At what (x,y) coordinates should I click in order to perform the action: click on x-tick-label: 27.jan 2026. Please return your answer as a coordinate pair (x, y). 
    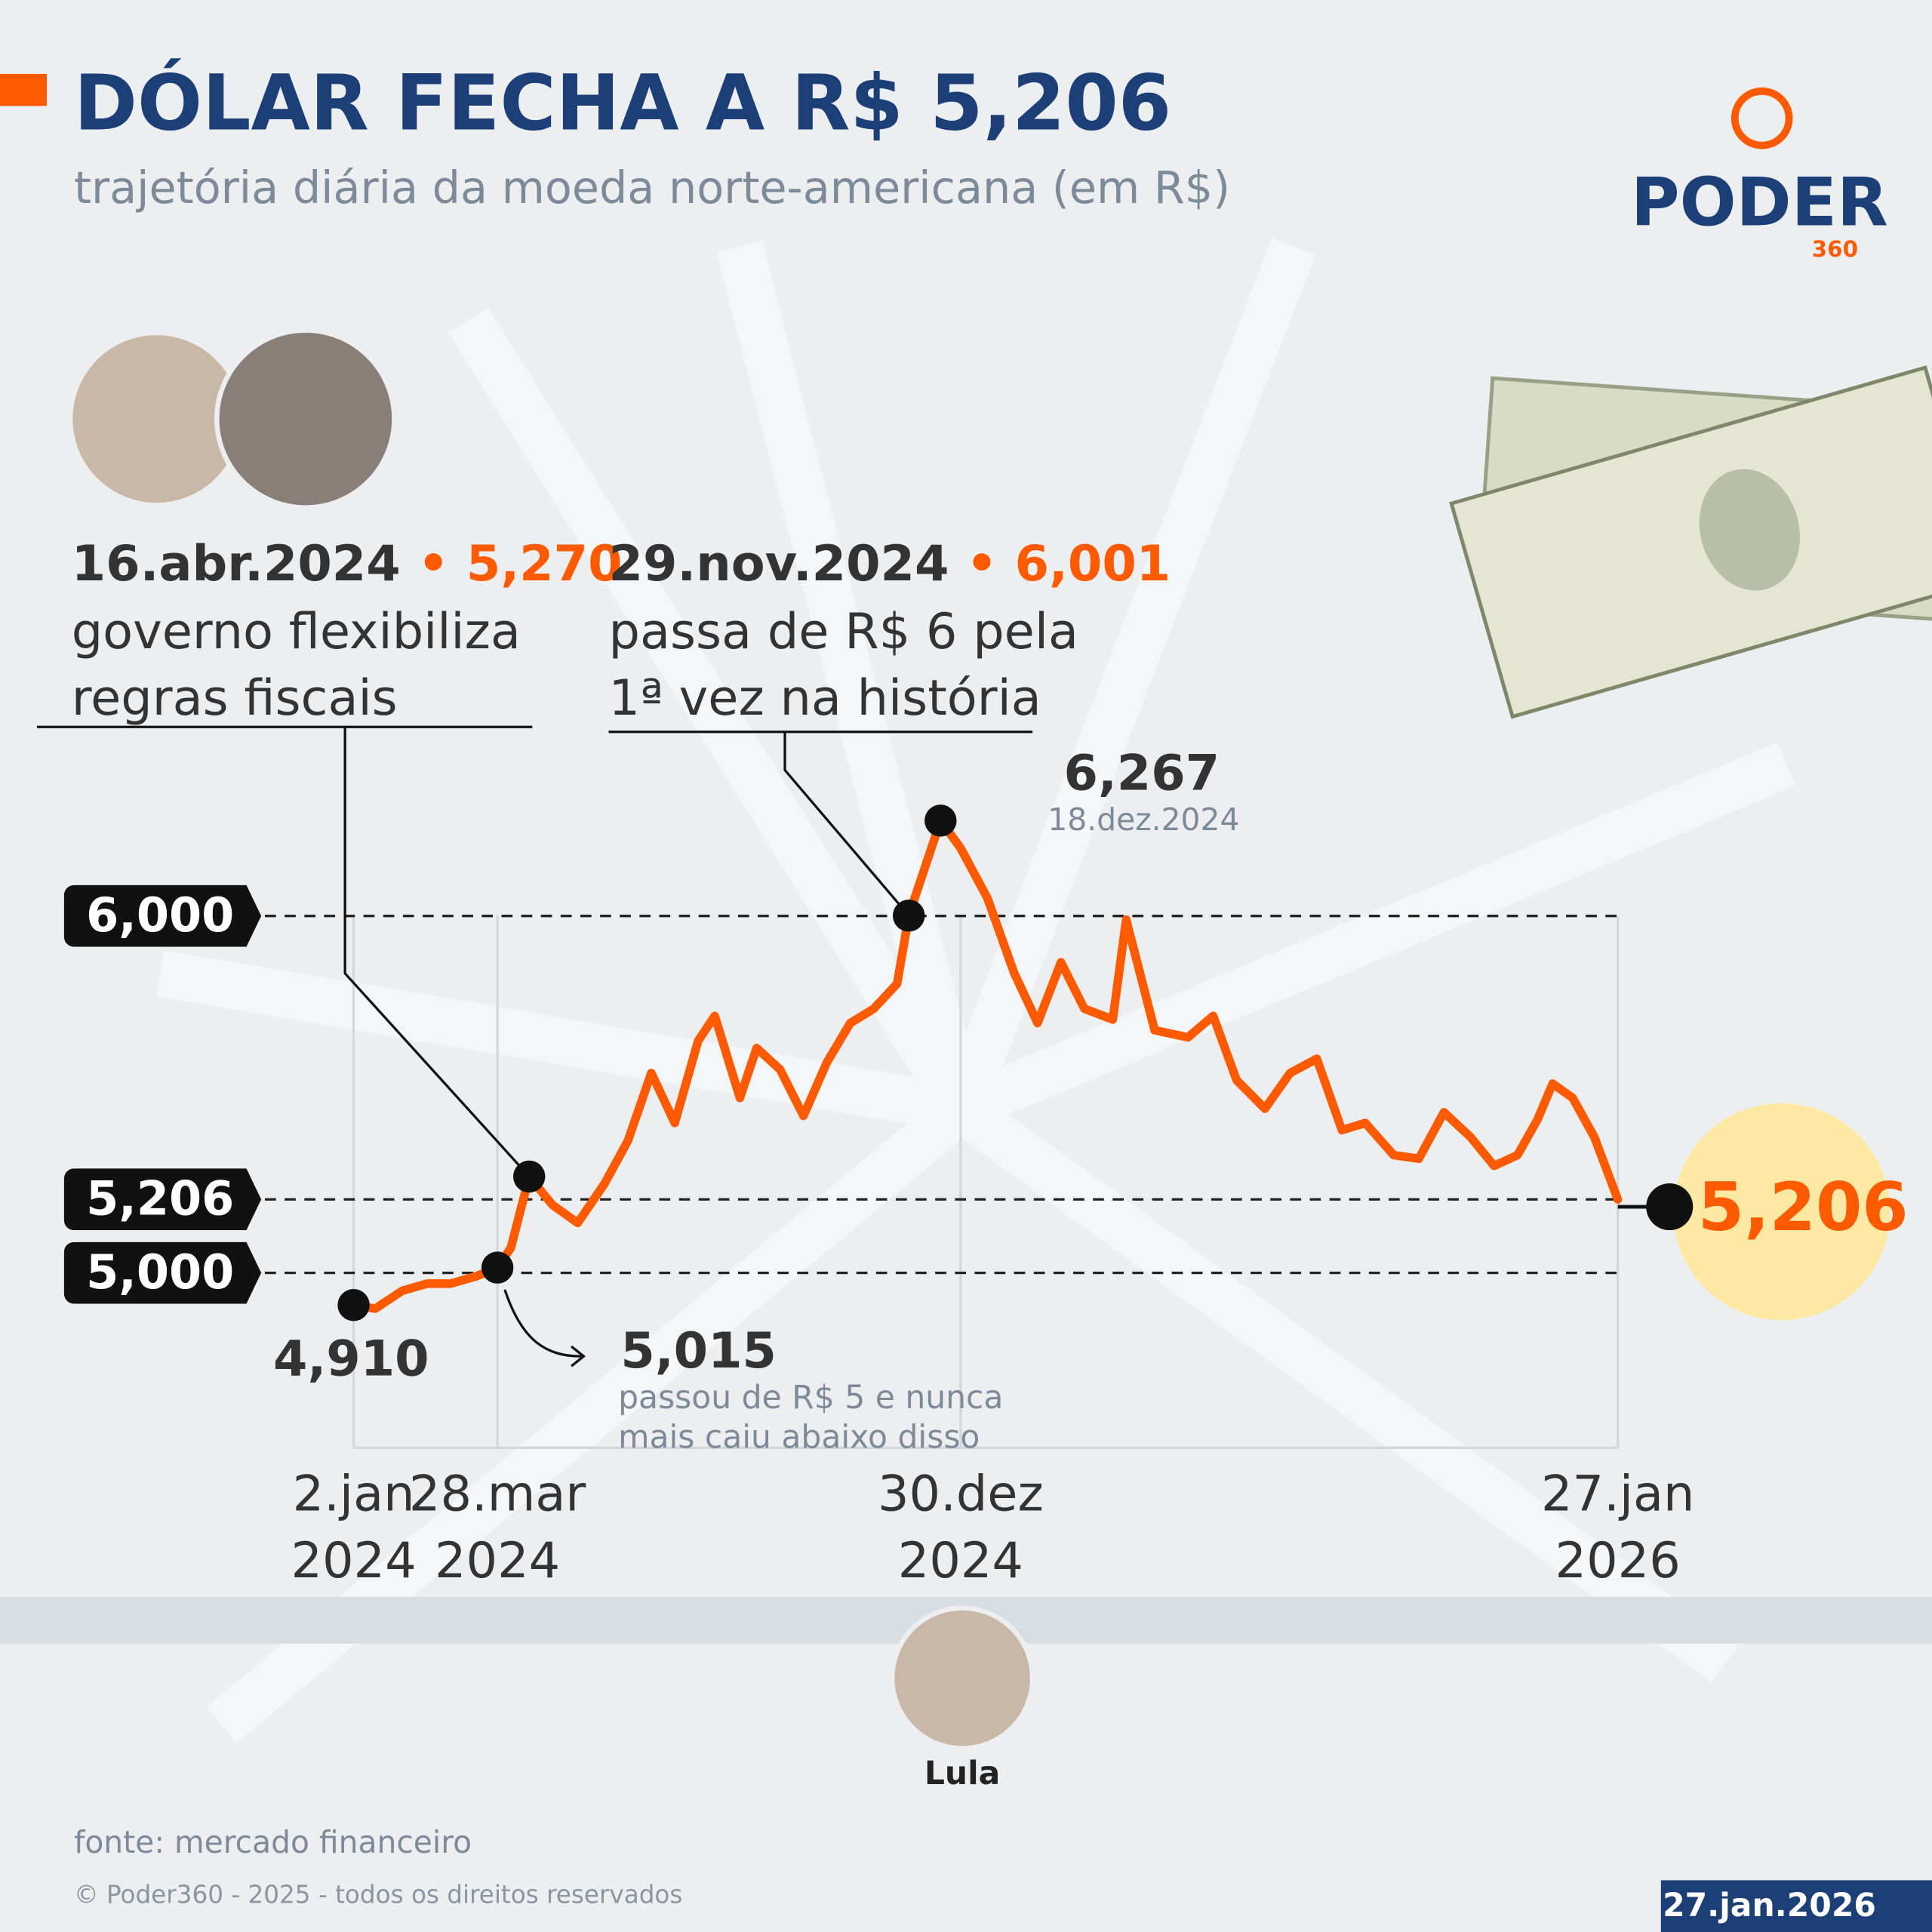
    Looking at the image, I should click on (1618, 1527).